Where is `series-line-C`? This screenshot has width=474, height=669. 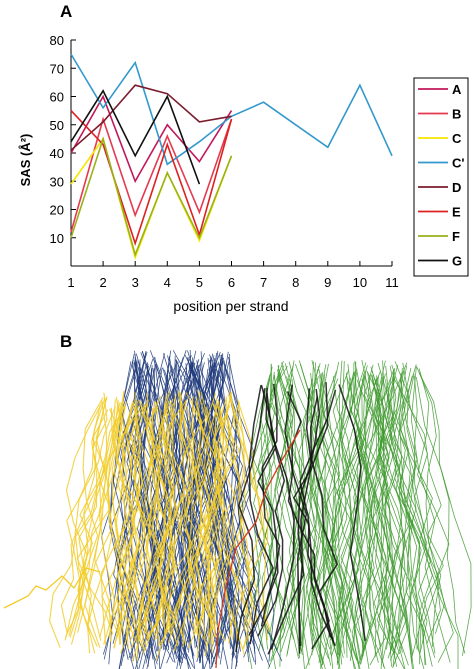
series-line-C is located at coordinates (151, 199).